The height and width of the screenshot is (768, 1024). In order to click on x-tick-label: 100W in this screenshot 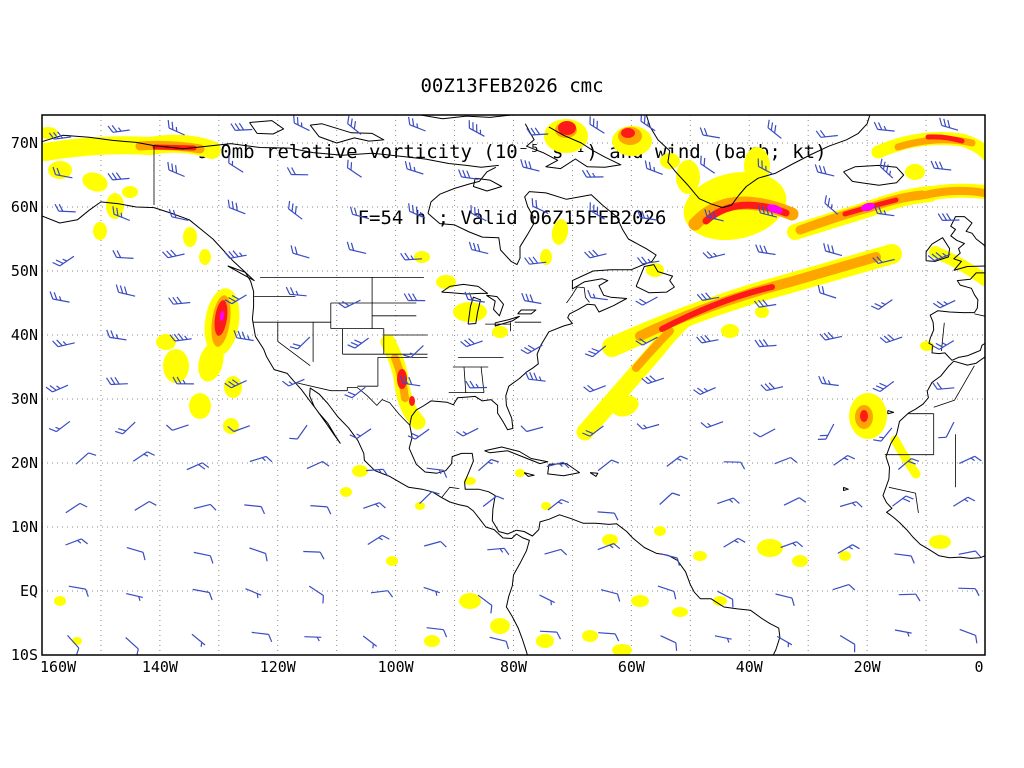, I will do `click(396, 667)`.